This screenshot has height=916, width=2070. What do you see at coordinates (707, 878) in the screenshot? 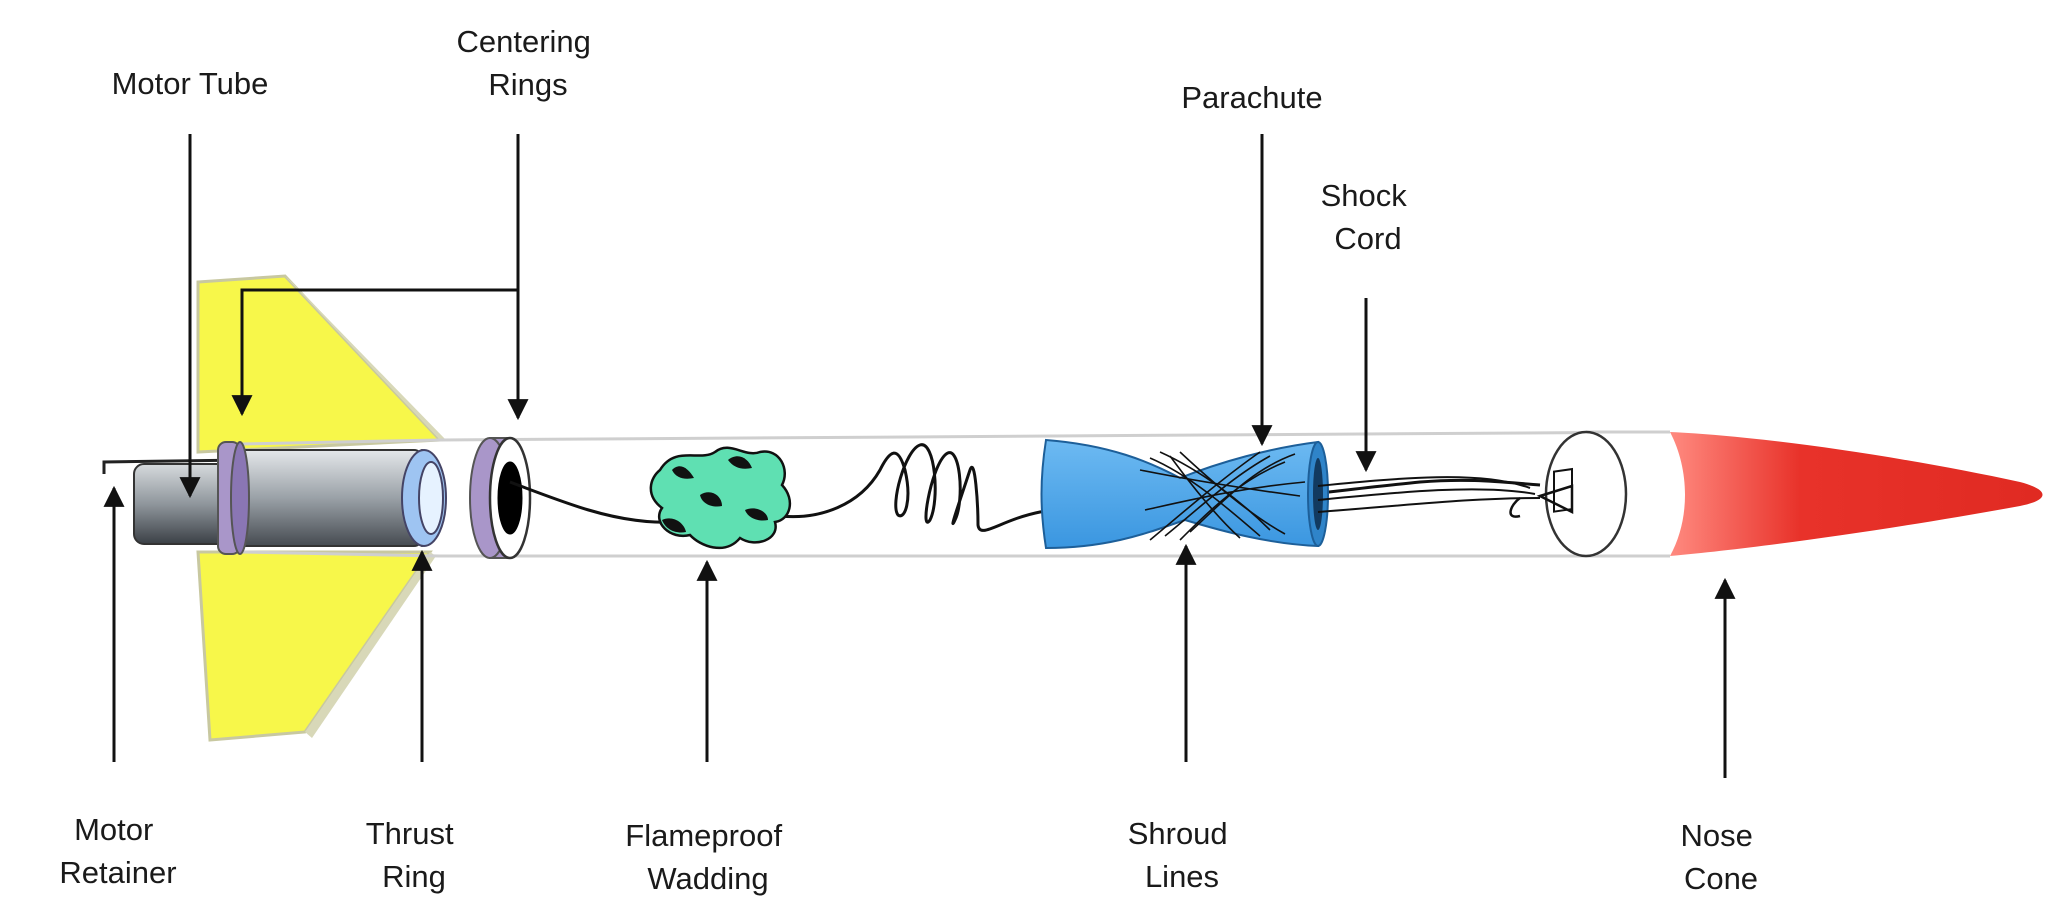
I see `label-flameproof-wadding-line2: Wadding` at bounding box center [707, 878].